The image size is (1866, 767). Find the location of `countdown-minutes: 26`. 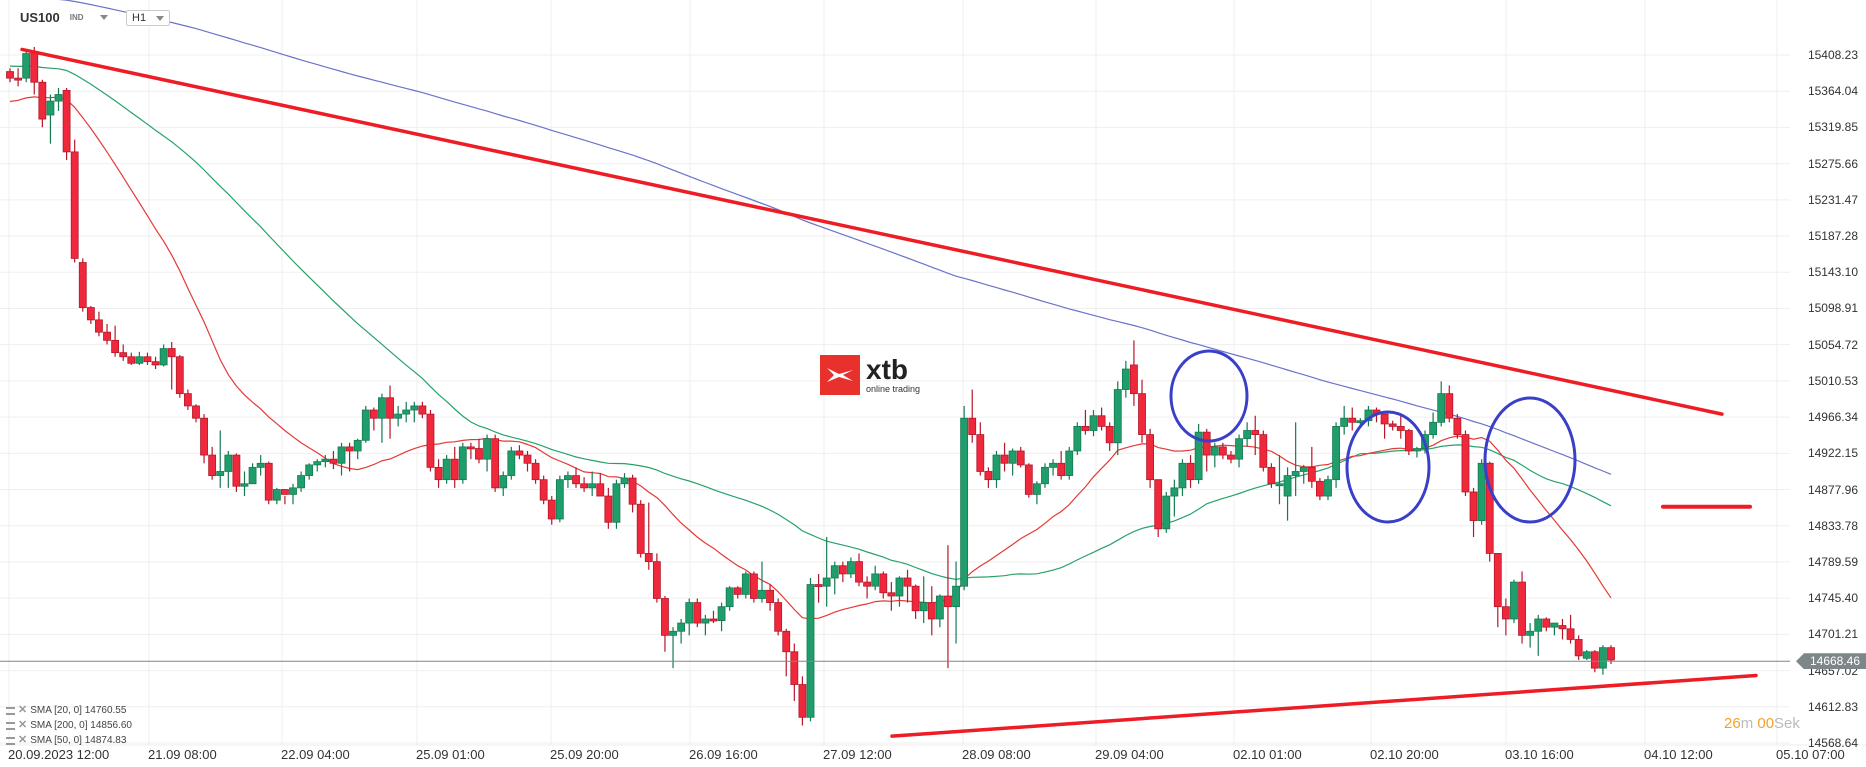

countdown-minutes: 26 is located at coordinates (1732, 723).